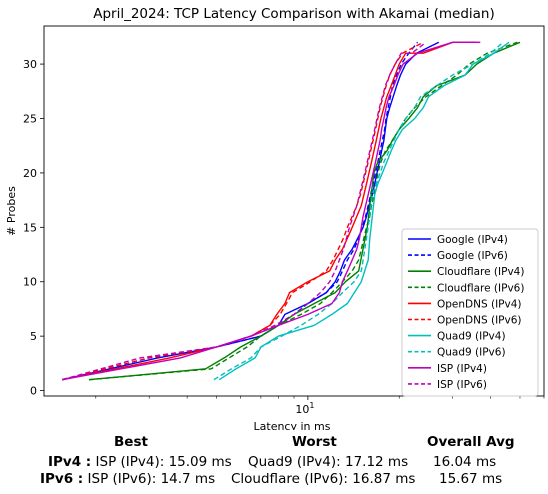 The width and height of the screenshot is (548, 494). Describe the element at coordinates (131, 442) in the screenshot. I see `summary-header-best: Best` at that location.